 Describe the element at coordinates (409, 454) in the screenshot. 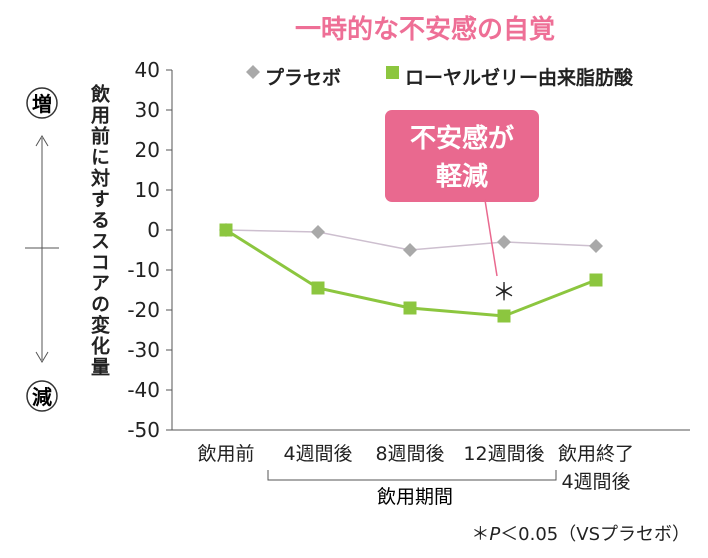

I see `x-tick-label: 8週間後` at that location.